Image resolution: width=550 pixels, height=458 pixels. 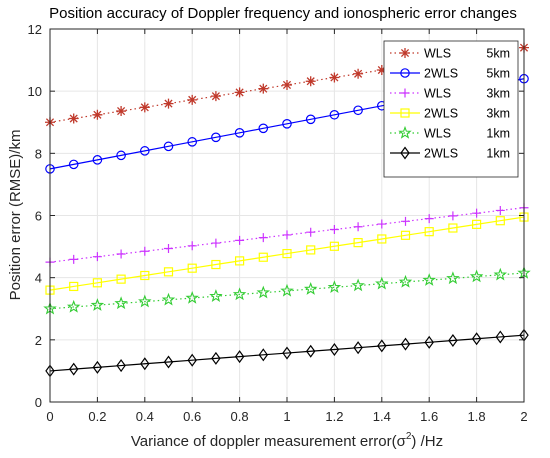 I want to click on legend: WLS 5km 2WLS 5km WLS 3km 2WLS 3km WLS 1km 2WLS 1km, so click(x=451, y=109).